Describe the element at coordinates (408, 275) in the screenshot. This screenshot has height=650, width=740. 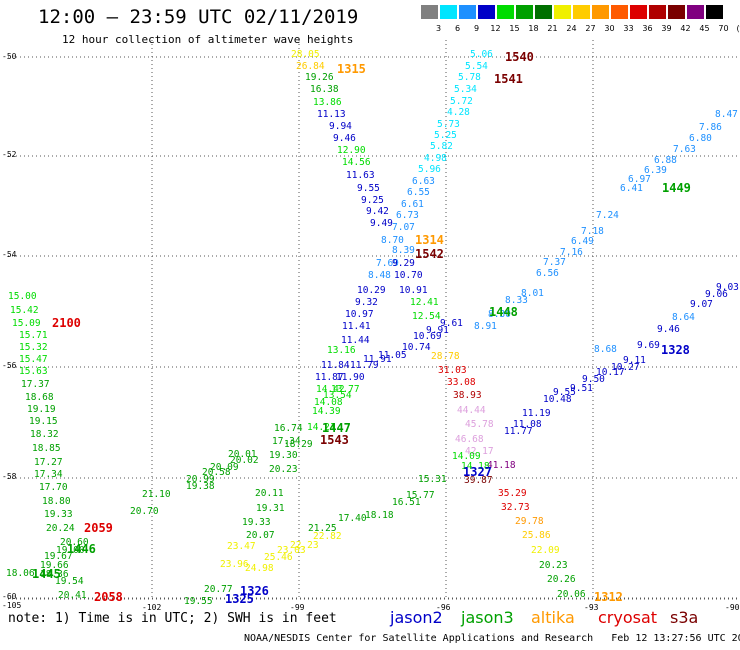
I see `wave-height-value: 10.70` at that location.